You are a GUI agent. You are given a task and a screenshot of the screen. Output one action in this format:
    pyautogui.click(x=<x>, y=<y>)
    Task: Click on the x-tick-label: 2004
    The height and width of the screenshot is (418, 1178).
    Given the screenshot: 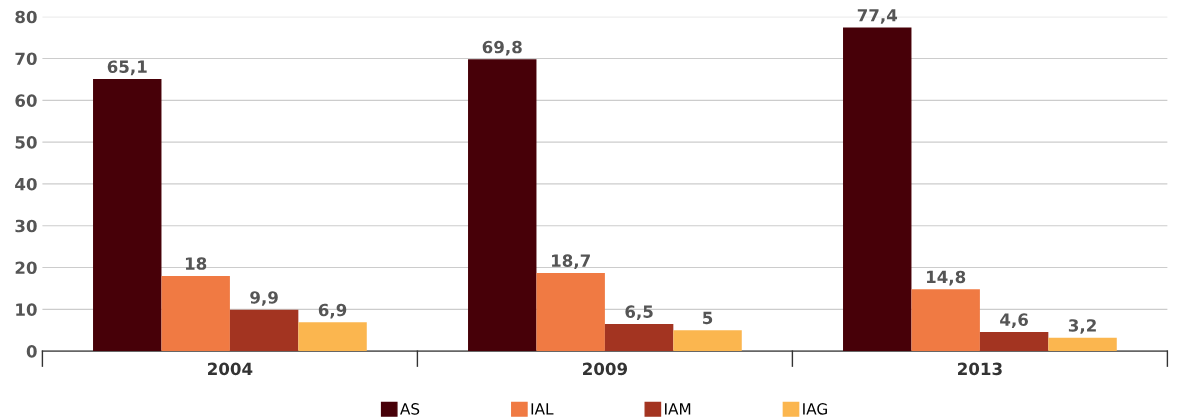 What is the action you would take?
    pyautogui.click(x=230, y=369)
    